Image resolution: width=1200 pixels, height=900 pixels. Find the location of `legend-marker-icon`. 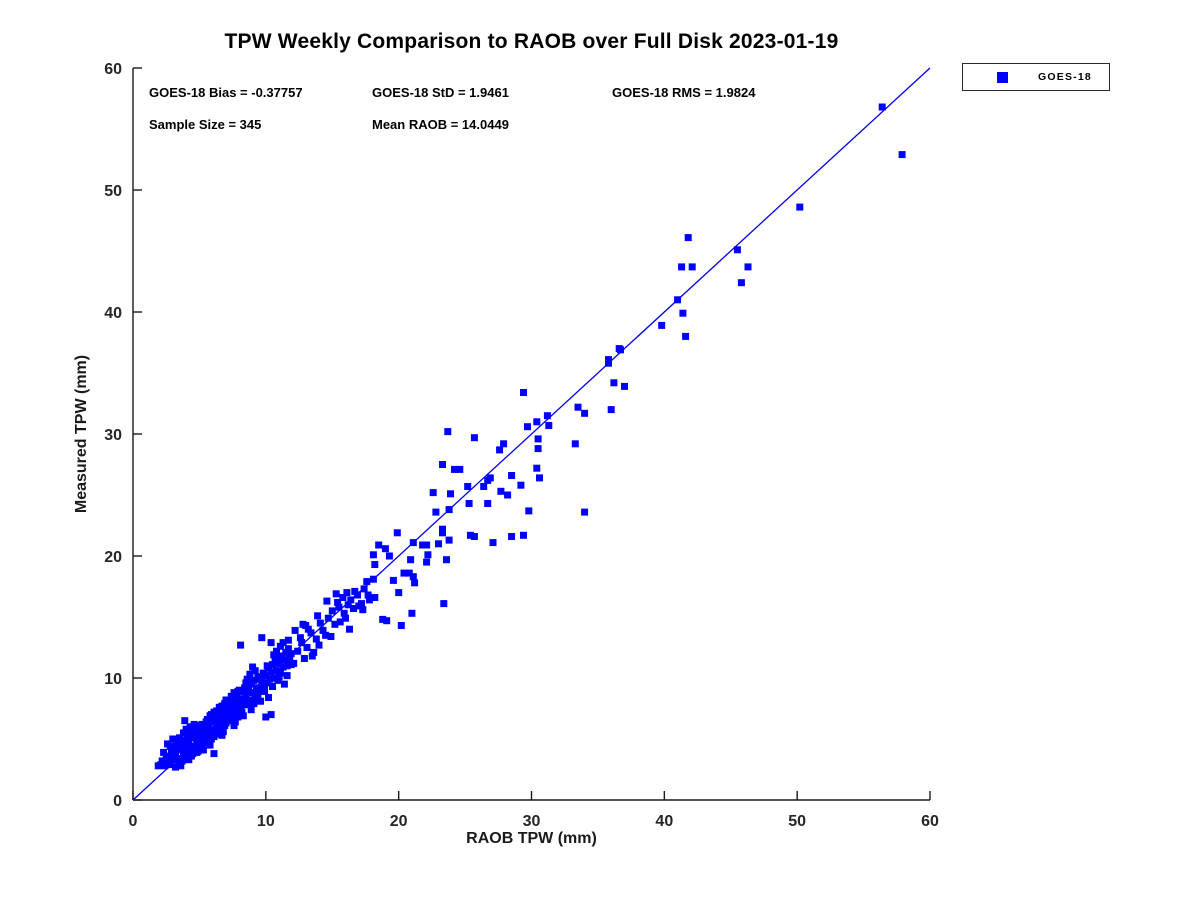

legend-marker-icon is located at coordinates (1002, 77).